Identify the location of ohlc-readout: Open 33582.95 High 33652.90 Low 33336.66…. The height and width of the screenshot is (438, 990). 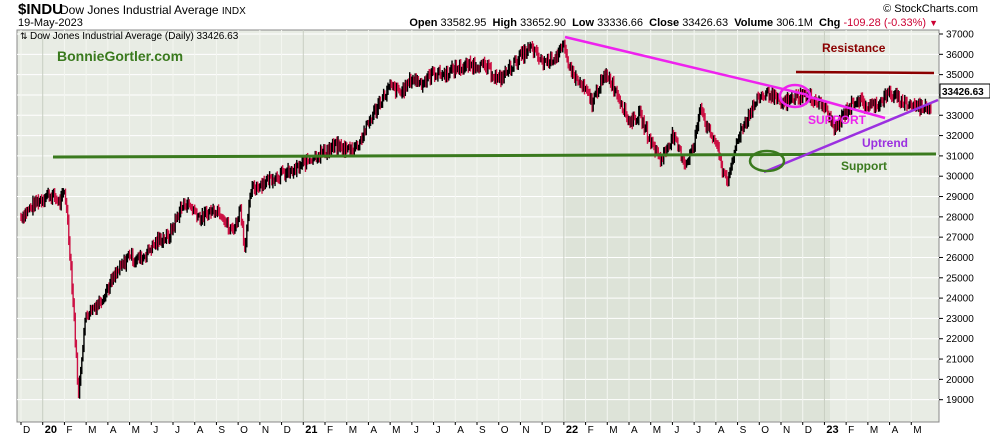
(673, 23).